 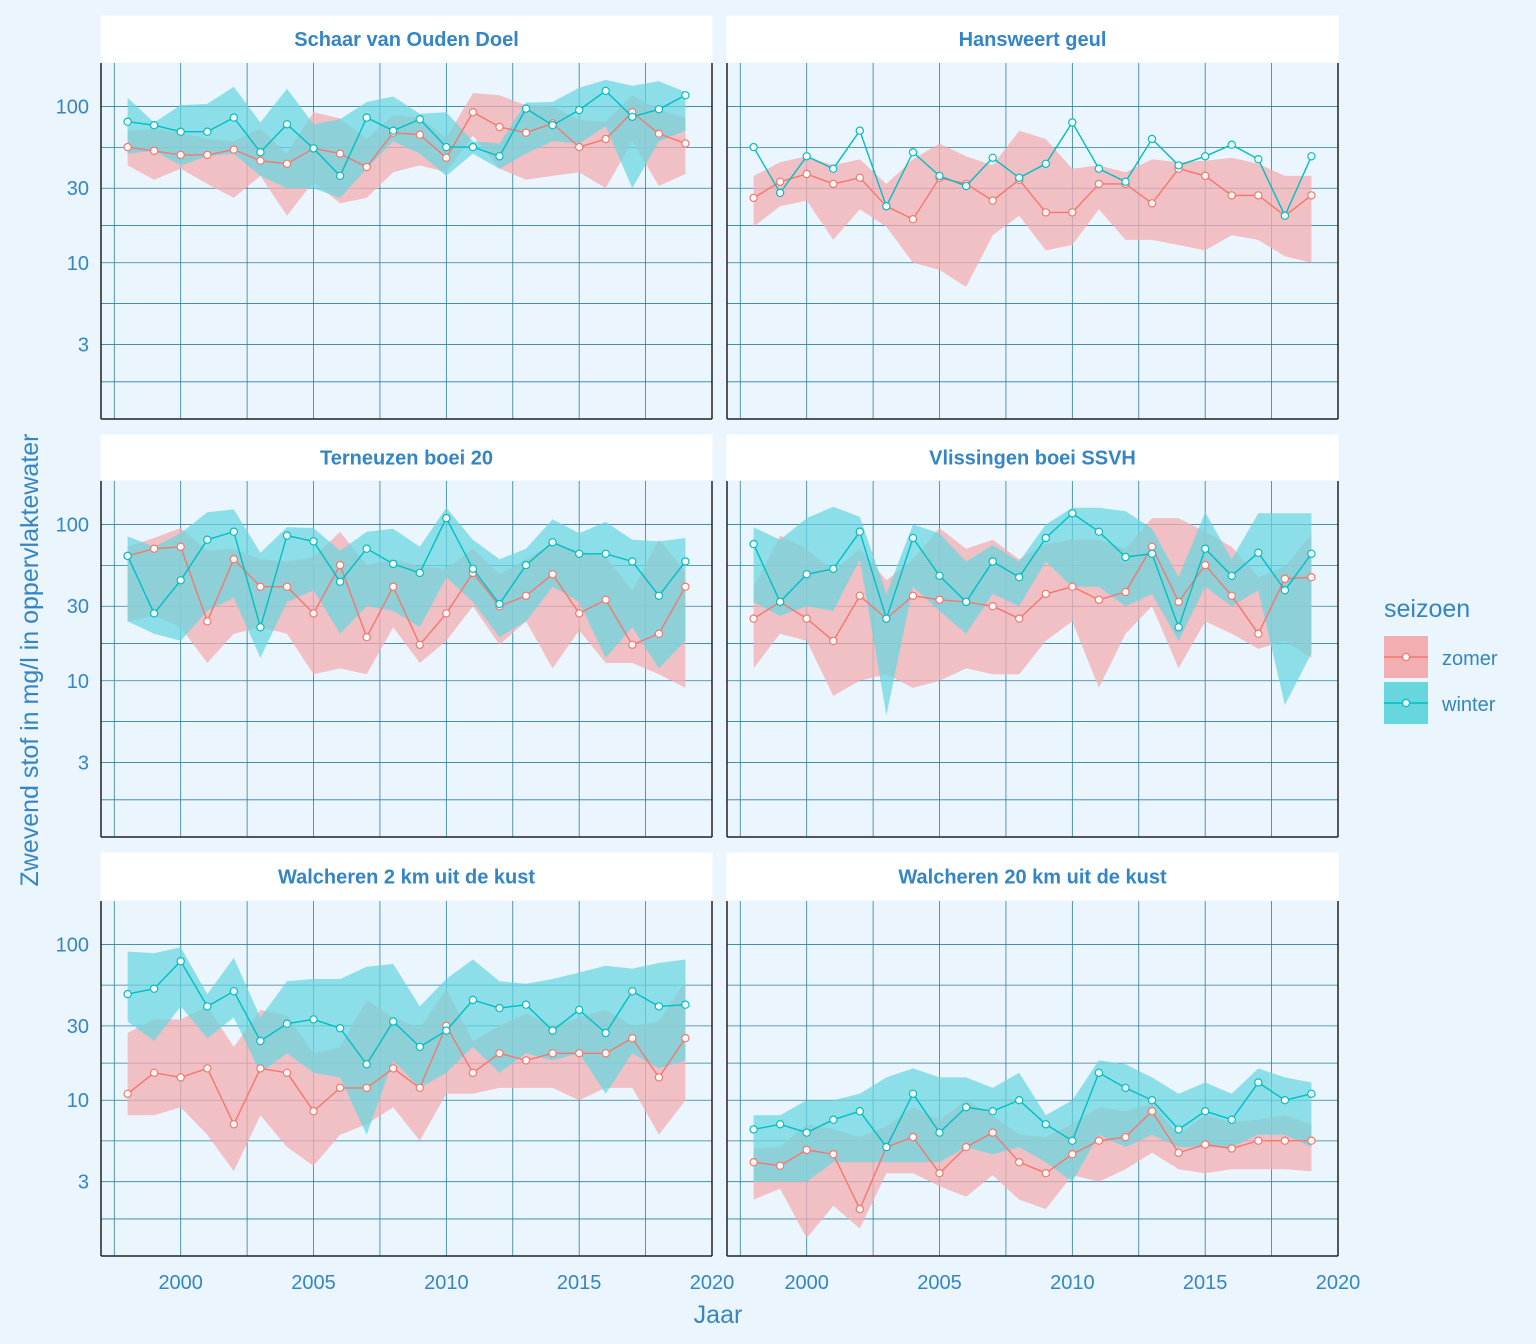 What do you see at coordinates (180, 1283) in the screenshot?
I see `x-tick-label: 2000` at bounding box center [180, 1283].